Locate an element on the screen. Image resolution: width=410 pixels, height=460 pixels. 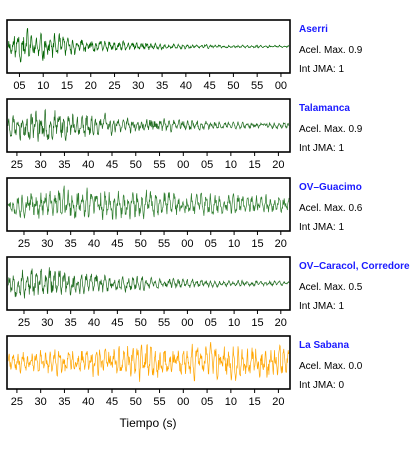
station-name: Talamanca is located at coordinates (324, 108).